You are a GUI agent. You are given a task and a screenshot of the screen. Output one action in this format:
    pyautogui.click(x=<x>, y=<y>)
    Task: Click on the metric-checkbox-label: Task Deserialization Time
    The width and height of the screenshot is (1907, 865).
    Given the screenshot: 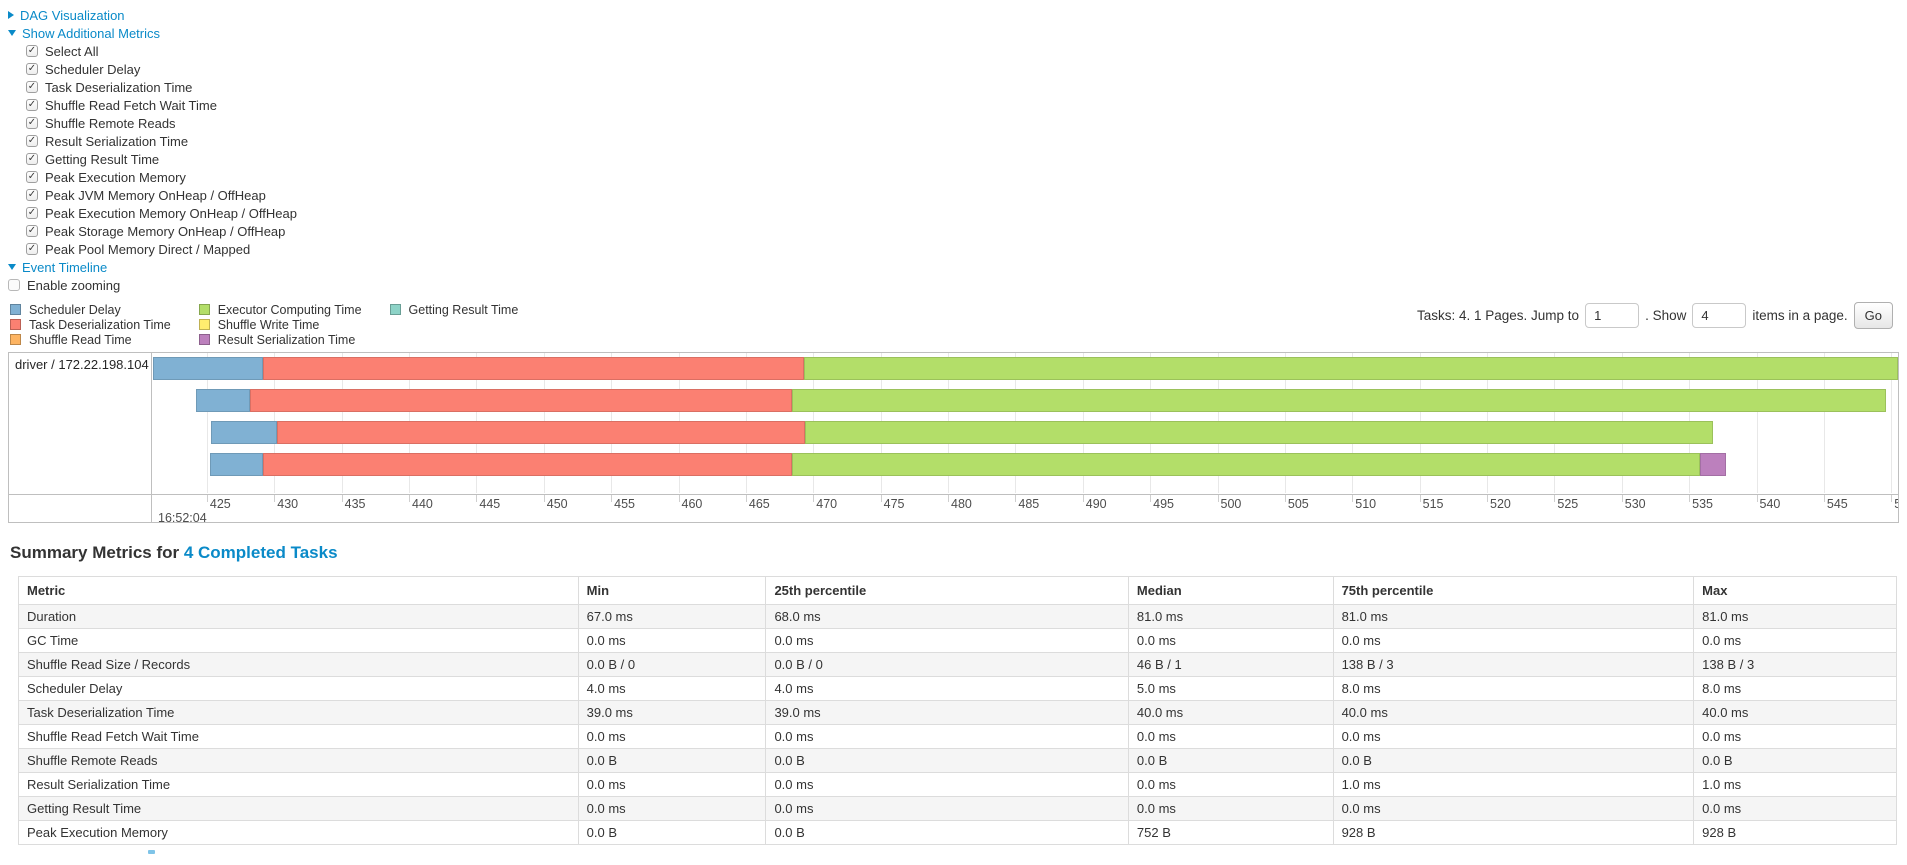 What is the action you would take?
    pyautogui.click(x=119, y=87)
    